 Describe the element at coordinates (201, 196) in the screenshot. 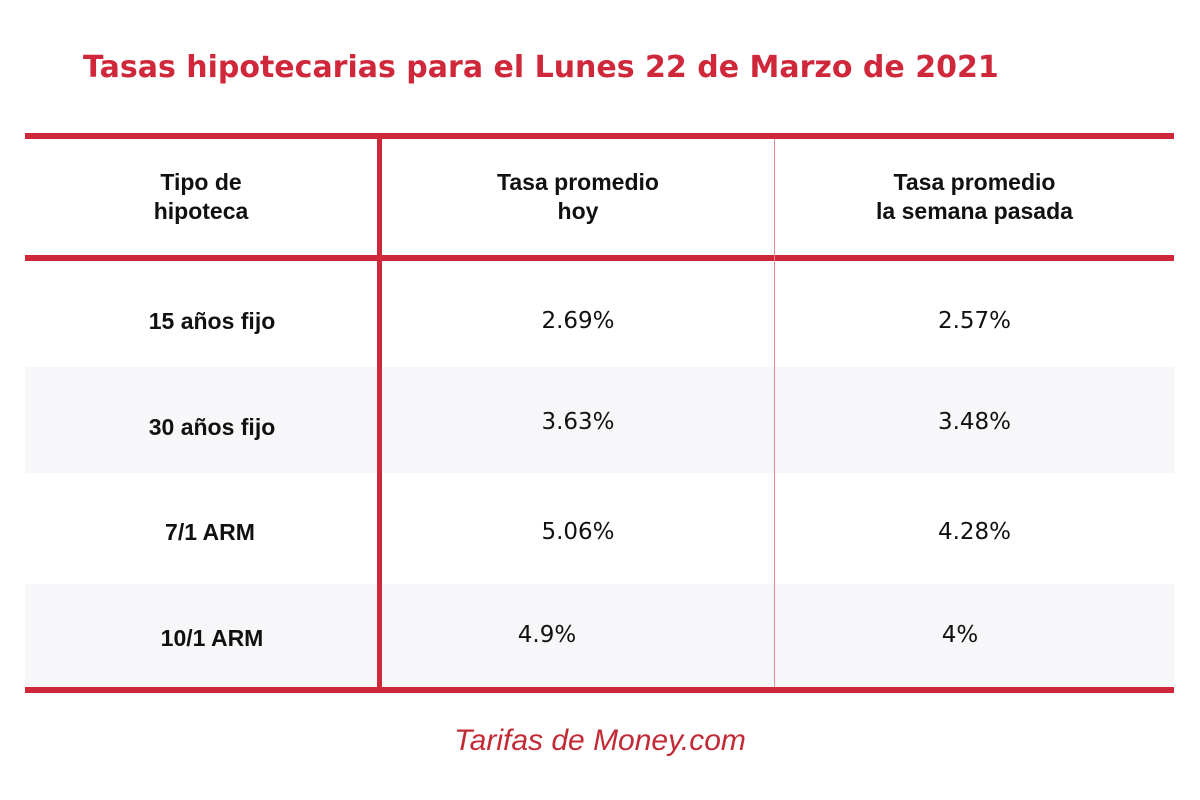

I see `header-type: Tipo de hipoteca` at that location.